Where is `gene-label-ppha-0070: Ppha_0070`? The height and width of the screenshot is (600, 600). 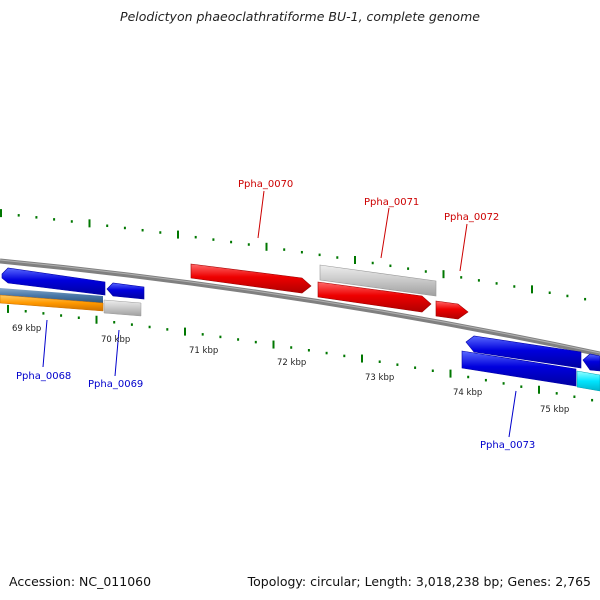 gene-label-ppha-0070: Ppha_0070 is located at coordinates (265, 184).